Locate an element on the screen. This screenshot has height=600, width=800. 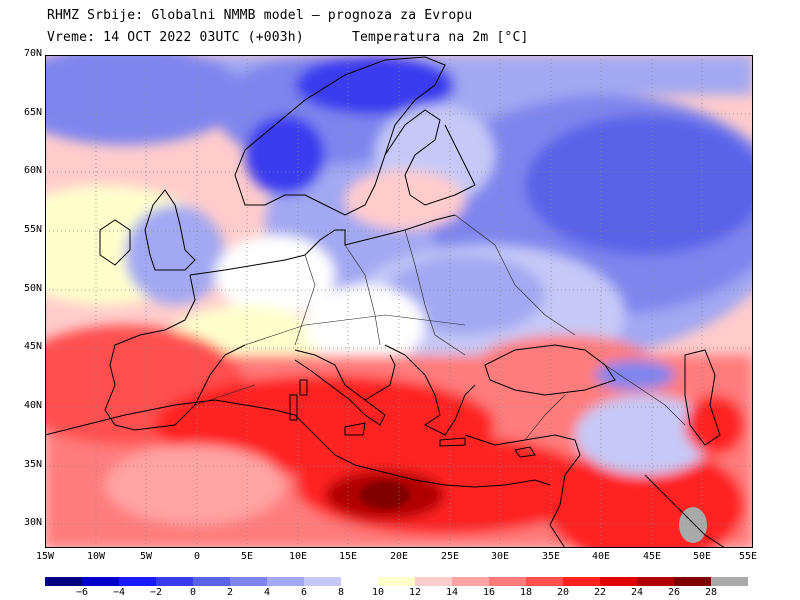
colorbar-label: 24 is located at coordinates (637, 592).